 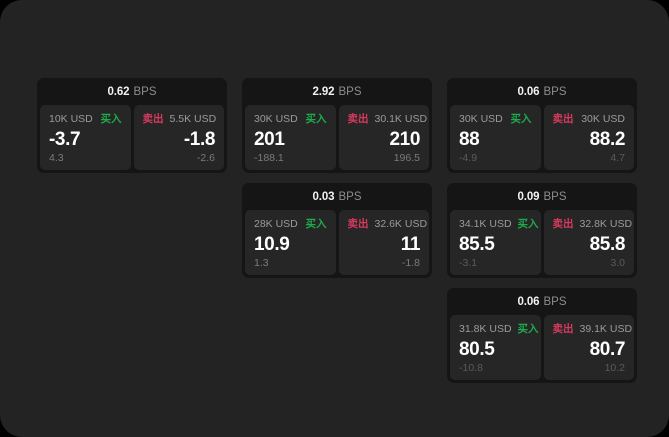 What do you see at coordinates (193, 118) in the screenshot?
I see `sell-size-label: 5.5K USD` at bounding box center [193, 118].